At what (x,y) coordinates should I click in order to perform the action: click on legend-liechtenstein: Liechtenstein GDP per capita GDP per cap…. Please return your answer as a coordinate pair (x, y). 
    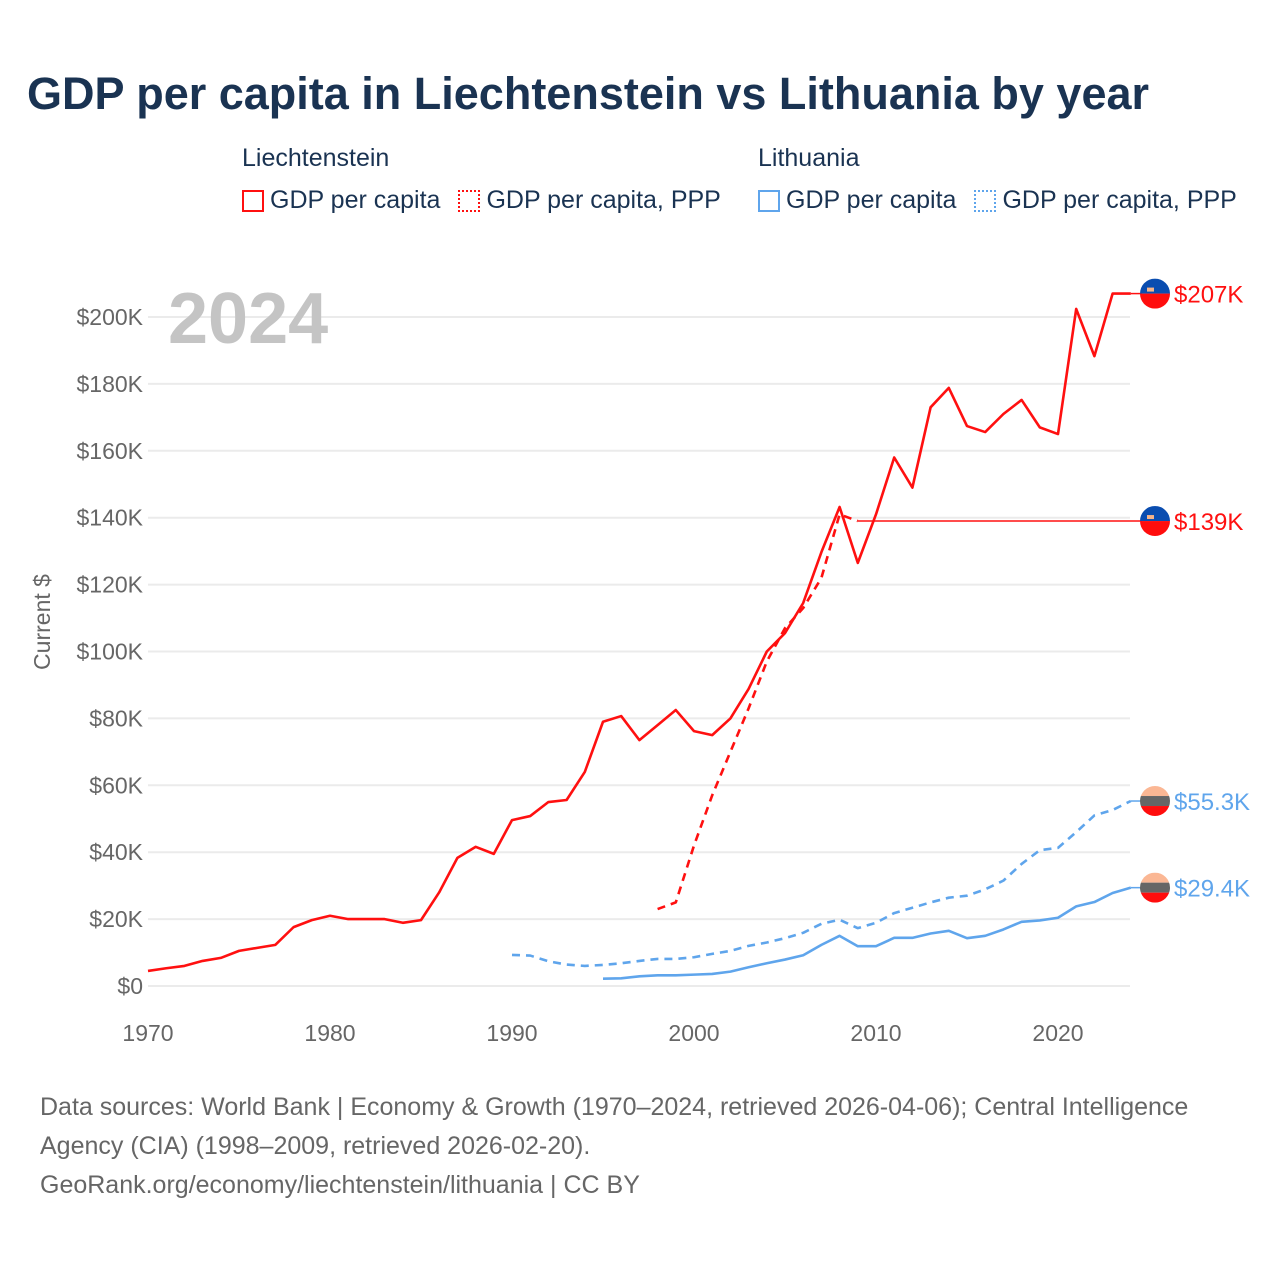
    Looking at the image, I should click on (481, 179).